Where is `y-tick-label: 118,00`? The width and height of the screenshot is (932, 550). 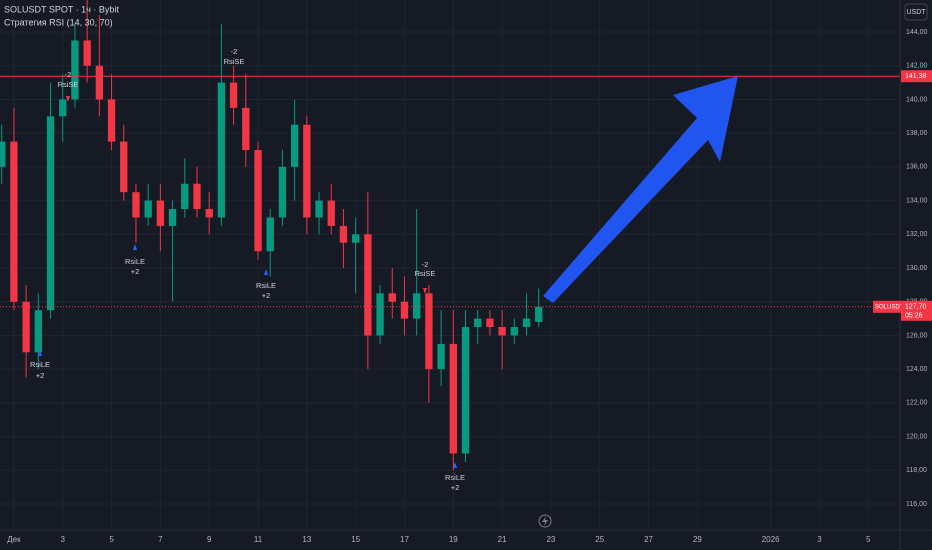 y-tick-label: 118,00 is located at coordinates (916, 470).